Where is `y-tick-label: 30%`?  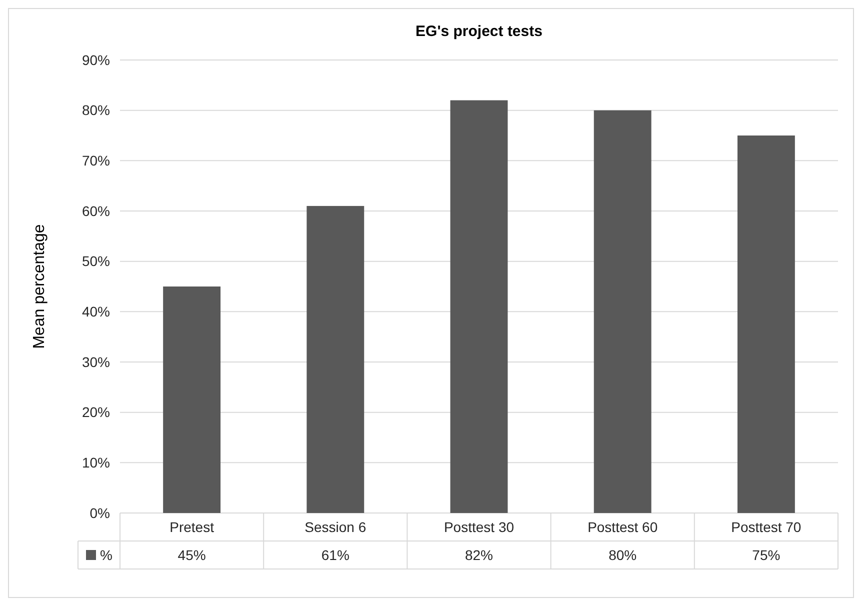
y-tick-label: 30% is located at coordinates (96, 362).